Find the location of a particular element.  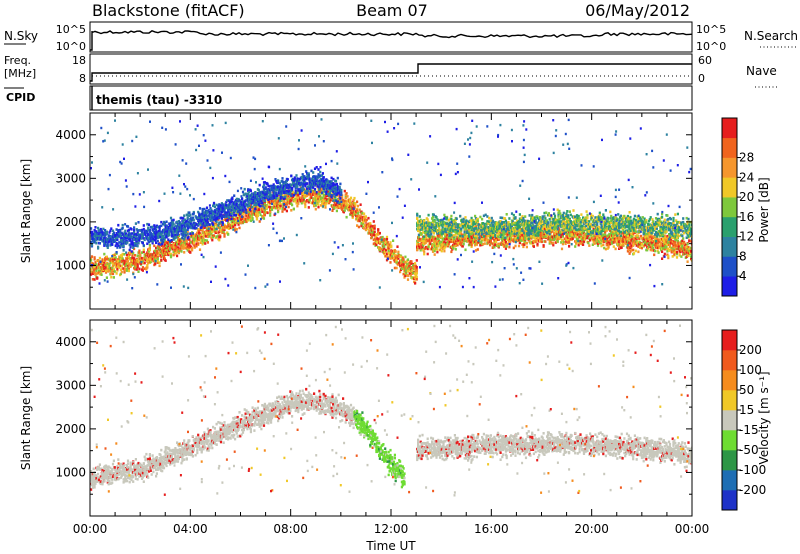

nsearch-tick-low: 10^0 is located at coordinates (711, 46).